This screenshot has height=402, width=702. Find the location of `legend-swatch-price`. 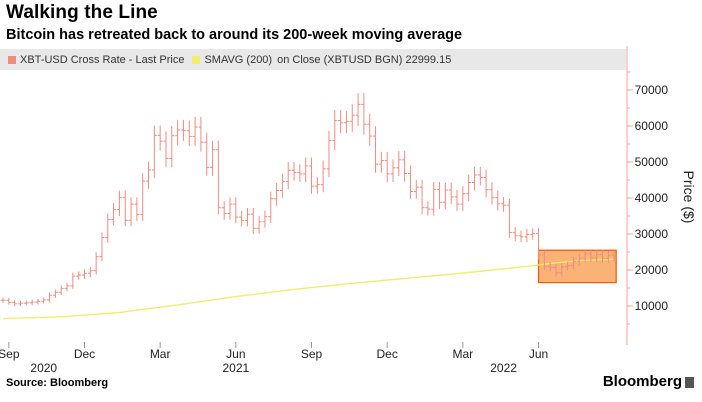

legend-swatch-price is located at coordinates (12, 59).